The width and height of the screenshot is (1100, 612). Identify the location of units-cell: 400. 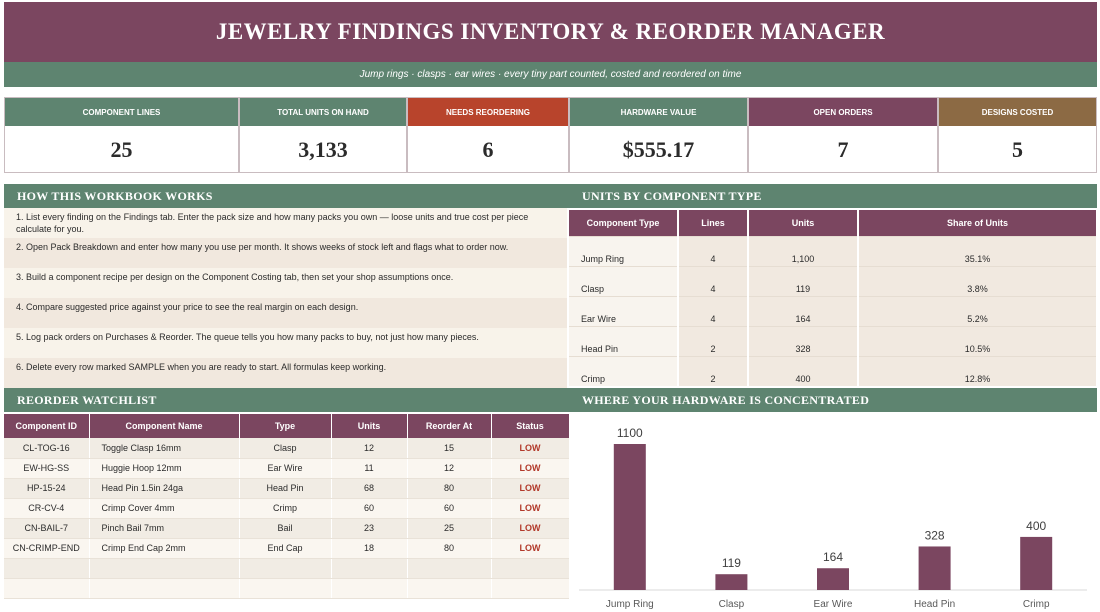
(803, 370).